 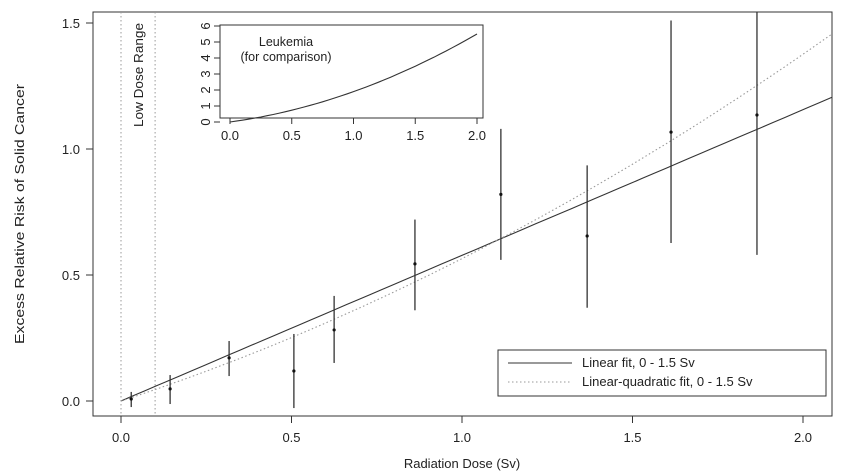 I want to click on y-tick-label: 0.0, so click(x=71, y=401).